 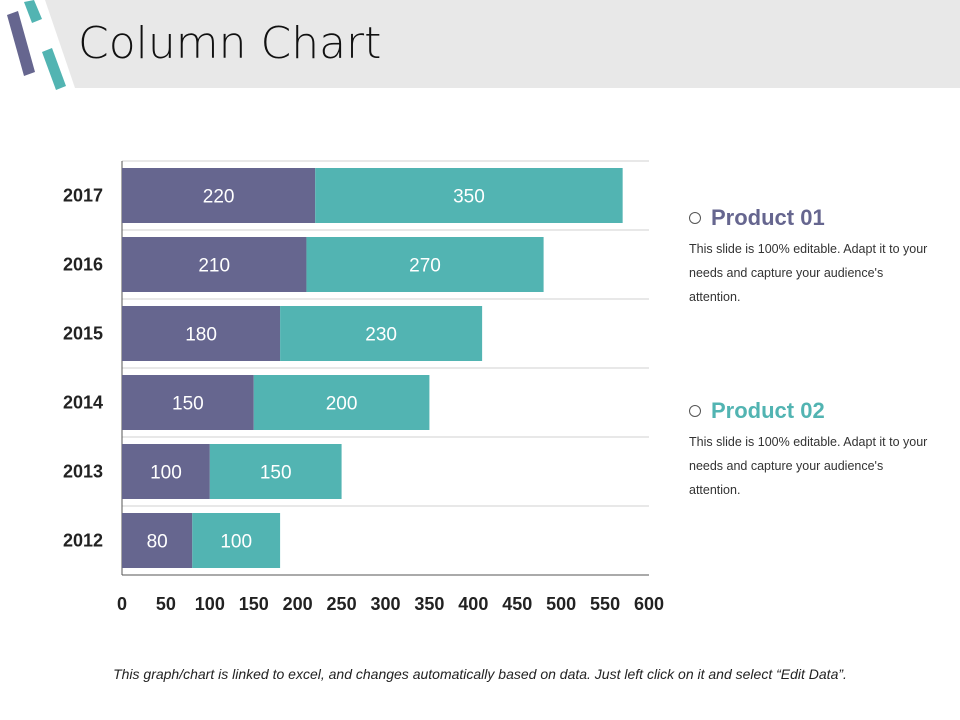 I want to click on data-label: 210, so click(x=214, y=266).